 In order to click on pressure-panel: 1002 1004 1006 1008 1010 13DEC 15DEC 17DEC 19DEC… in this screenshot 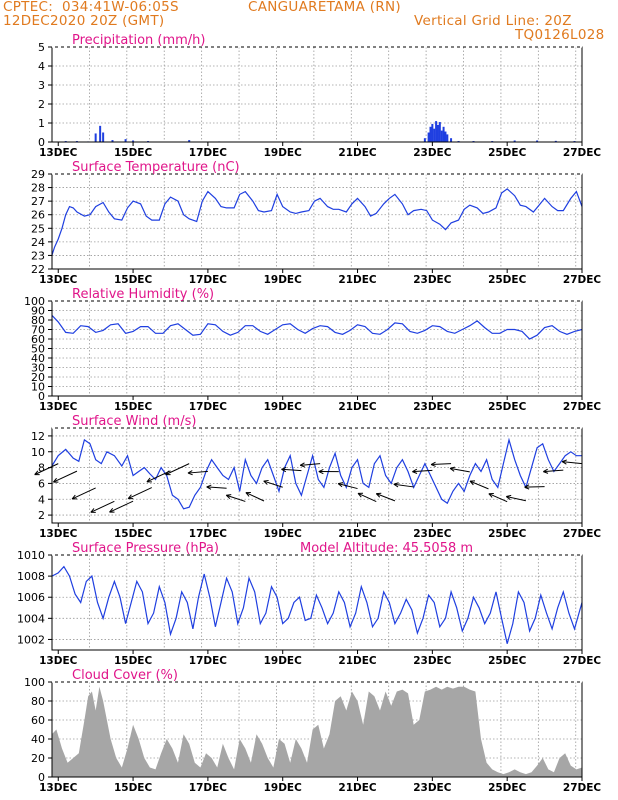, I will do `click(309, 604)`.